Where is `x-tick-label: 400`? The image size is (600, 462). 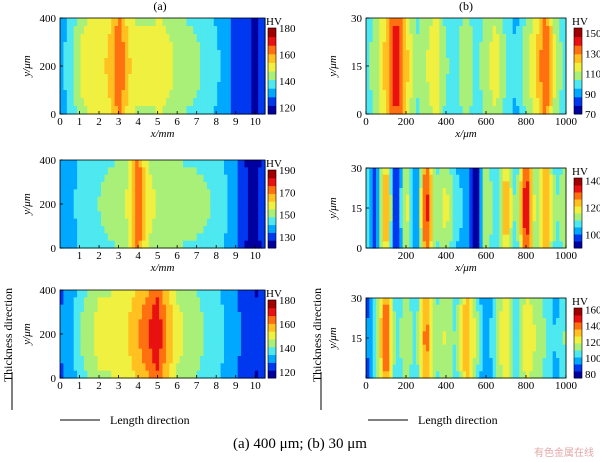 x-tick-label: 400 is located at coordinates (446, 256).